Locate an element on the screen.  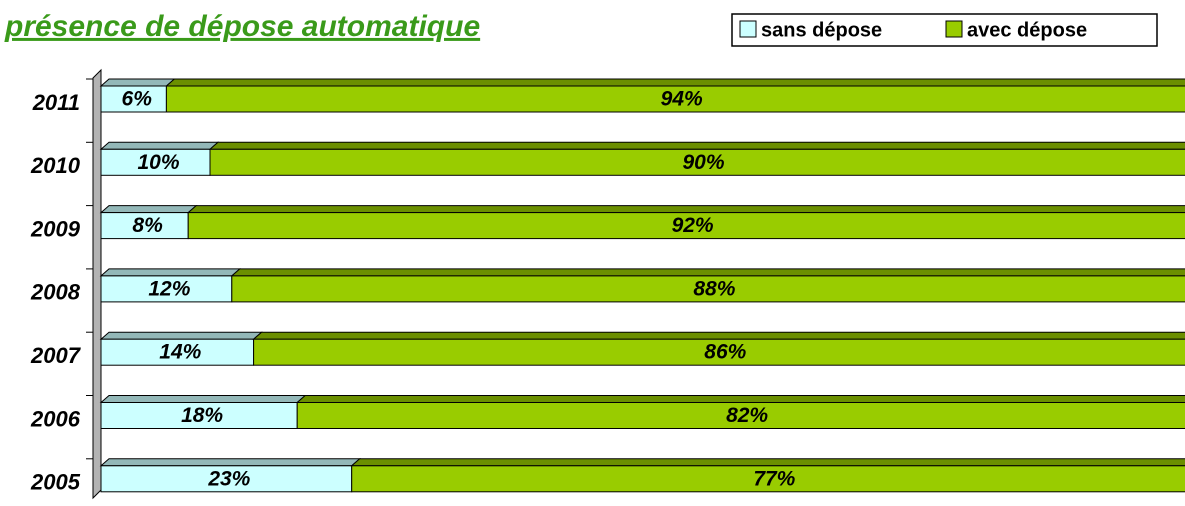
y-tick-label: 2005 is located at coordinates (55, 482).